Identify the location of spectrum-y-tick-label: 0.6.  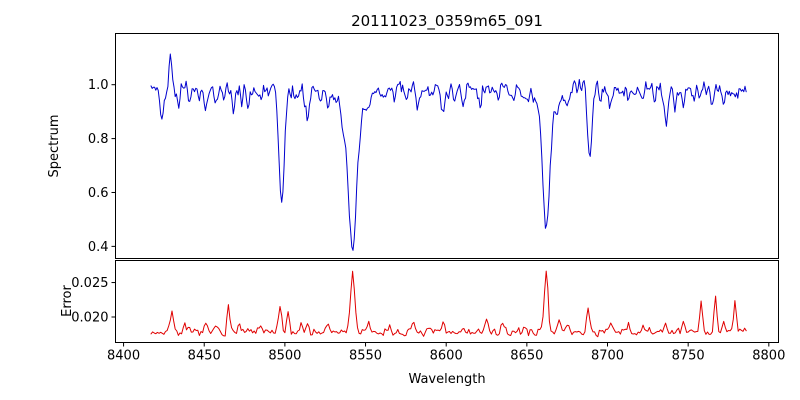
(98, 193).